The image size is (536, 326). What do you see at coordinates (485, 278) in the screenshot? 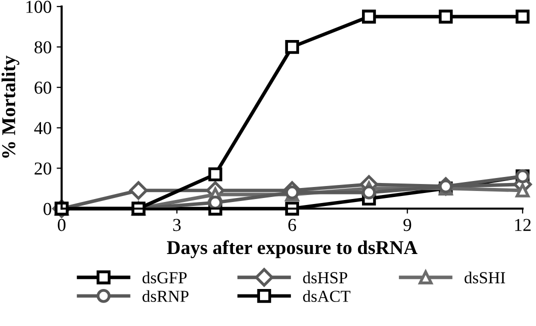
I see `legend-label: dsSHI` at bounding box center [485, 278].